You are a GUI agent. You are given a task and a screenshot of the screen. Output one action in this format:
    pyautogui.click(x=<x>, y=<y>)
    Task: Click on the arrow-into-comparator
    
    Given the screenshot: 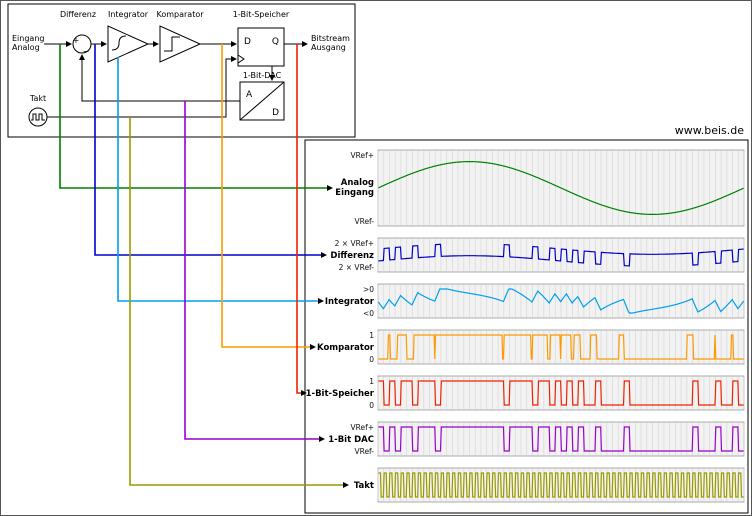 What is the action you would take?
    pyautogui.click(x=156, y=44)
    